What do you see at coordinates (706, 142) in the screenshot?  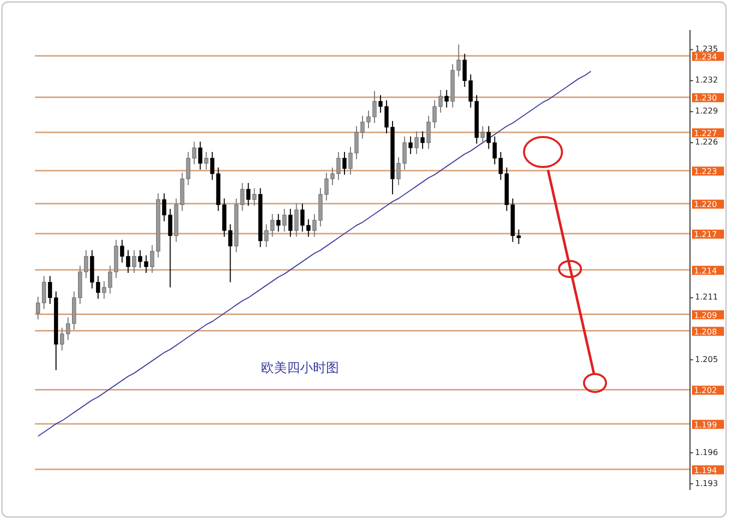 I see `y-tick-label: 1.226` at bounding box center [706, 142].